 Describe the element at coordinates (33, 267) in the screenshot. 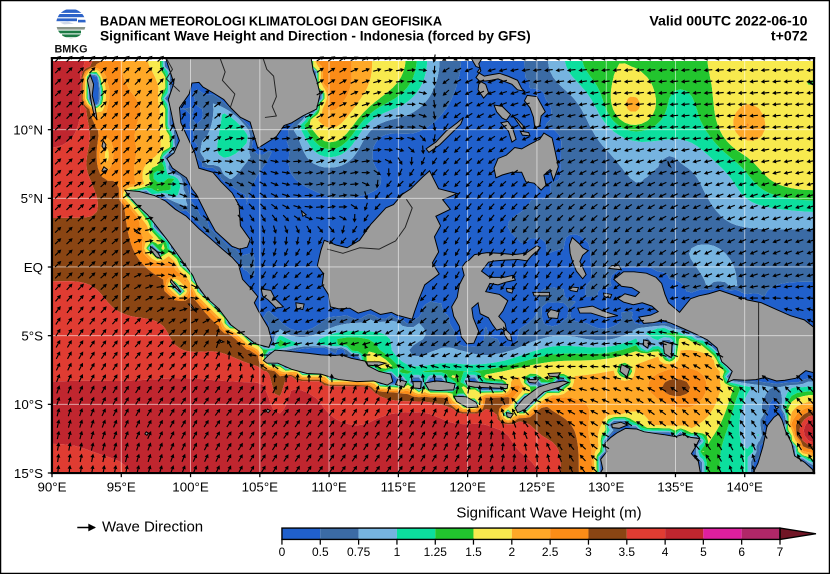

I see `svg-text: EQ` at that location.